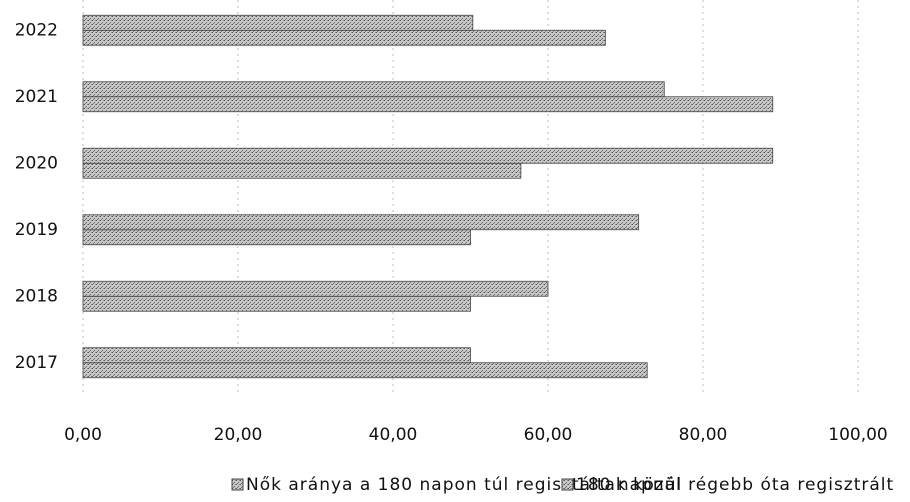 This screenshot has height=502, width=910. What do you see at coordinates (36, 97) in the screenshot?
I see `y-tick-label: 2021` at bounding box center [36, 97].